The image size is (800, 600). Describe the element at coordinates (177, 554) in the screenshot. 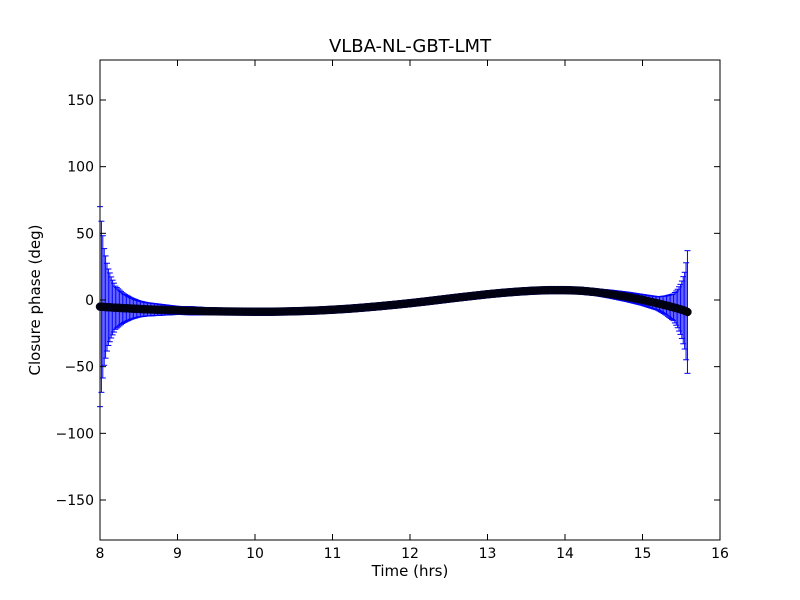

I see `x-tick-label: 9` at that location.